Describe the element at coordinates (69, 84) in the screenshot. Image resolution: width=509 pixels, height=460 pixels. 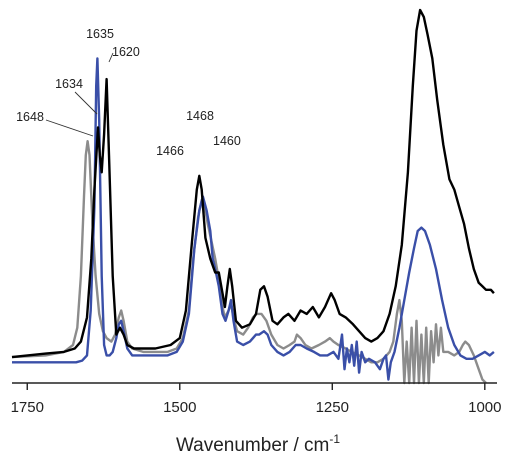
I see `peak-label: 1634` at that location.